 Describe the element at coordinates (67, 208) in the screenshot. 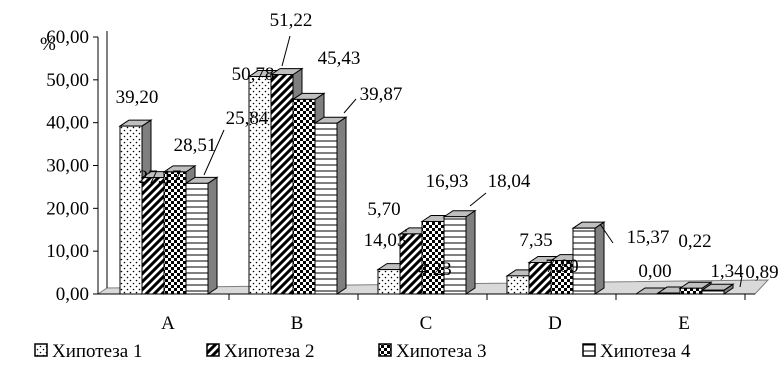

I see `y-tick-label: 20,00` at that location.